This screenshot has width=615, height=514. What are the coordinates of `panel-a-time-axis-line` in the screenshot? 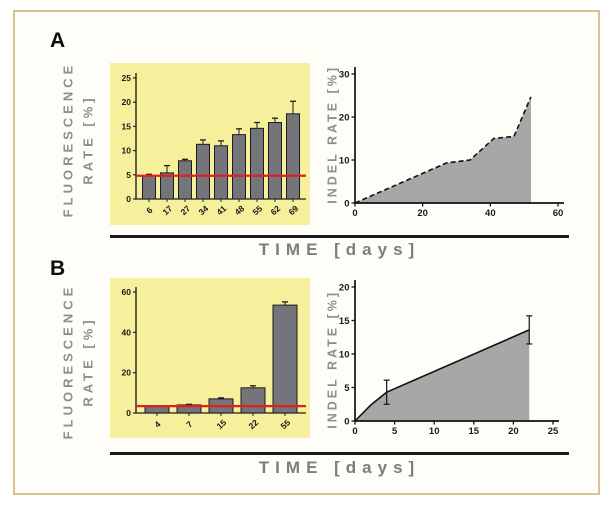 It's located at (339, 236).